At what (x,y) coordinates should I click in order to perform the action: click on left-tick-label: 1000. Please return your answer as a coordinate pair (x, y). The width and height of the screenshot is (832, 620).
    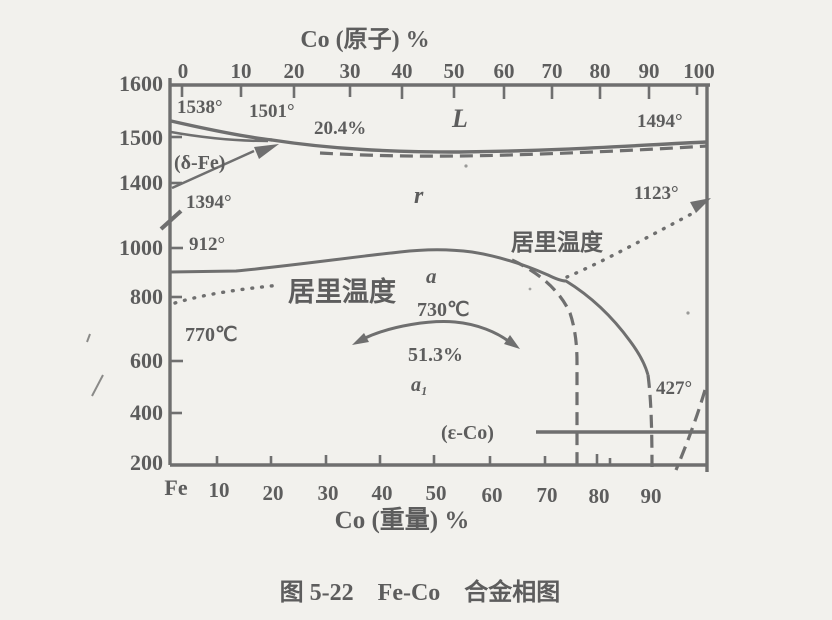
    Looking at the image, I should click on (141, 247).